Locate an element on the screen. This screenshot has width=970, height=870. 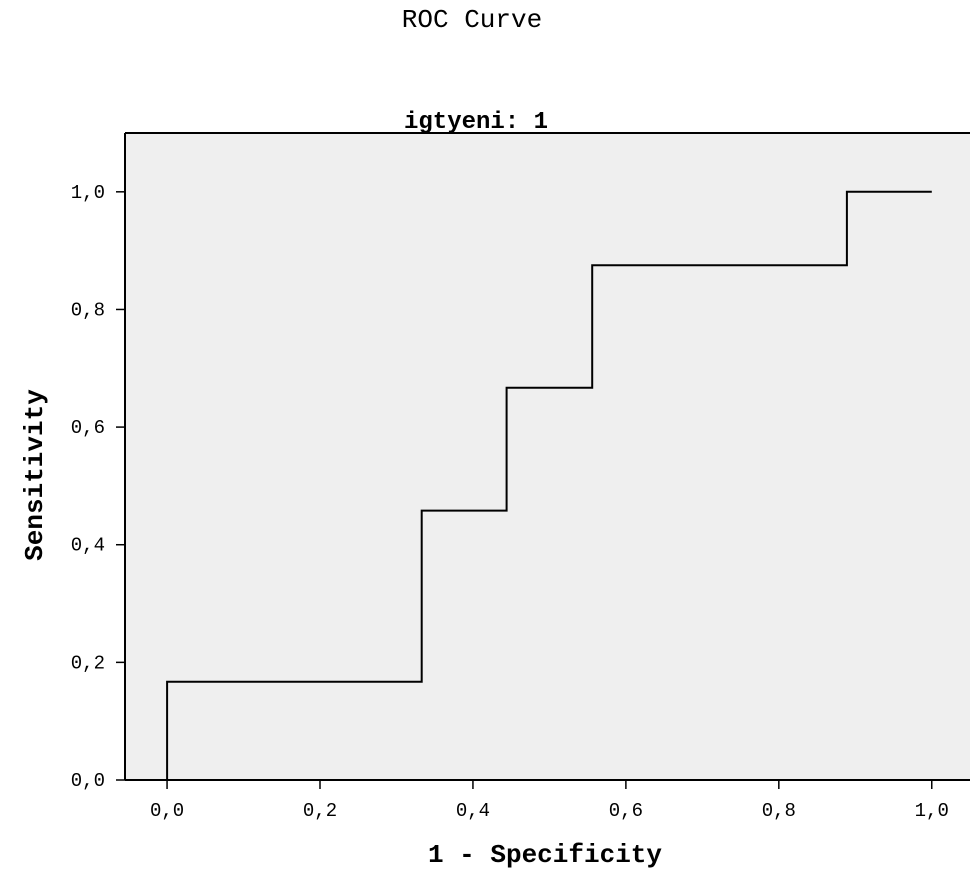
chart-title: ROC Curve is located at coordinates (472, 20).